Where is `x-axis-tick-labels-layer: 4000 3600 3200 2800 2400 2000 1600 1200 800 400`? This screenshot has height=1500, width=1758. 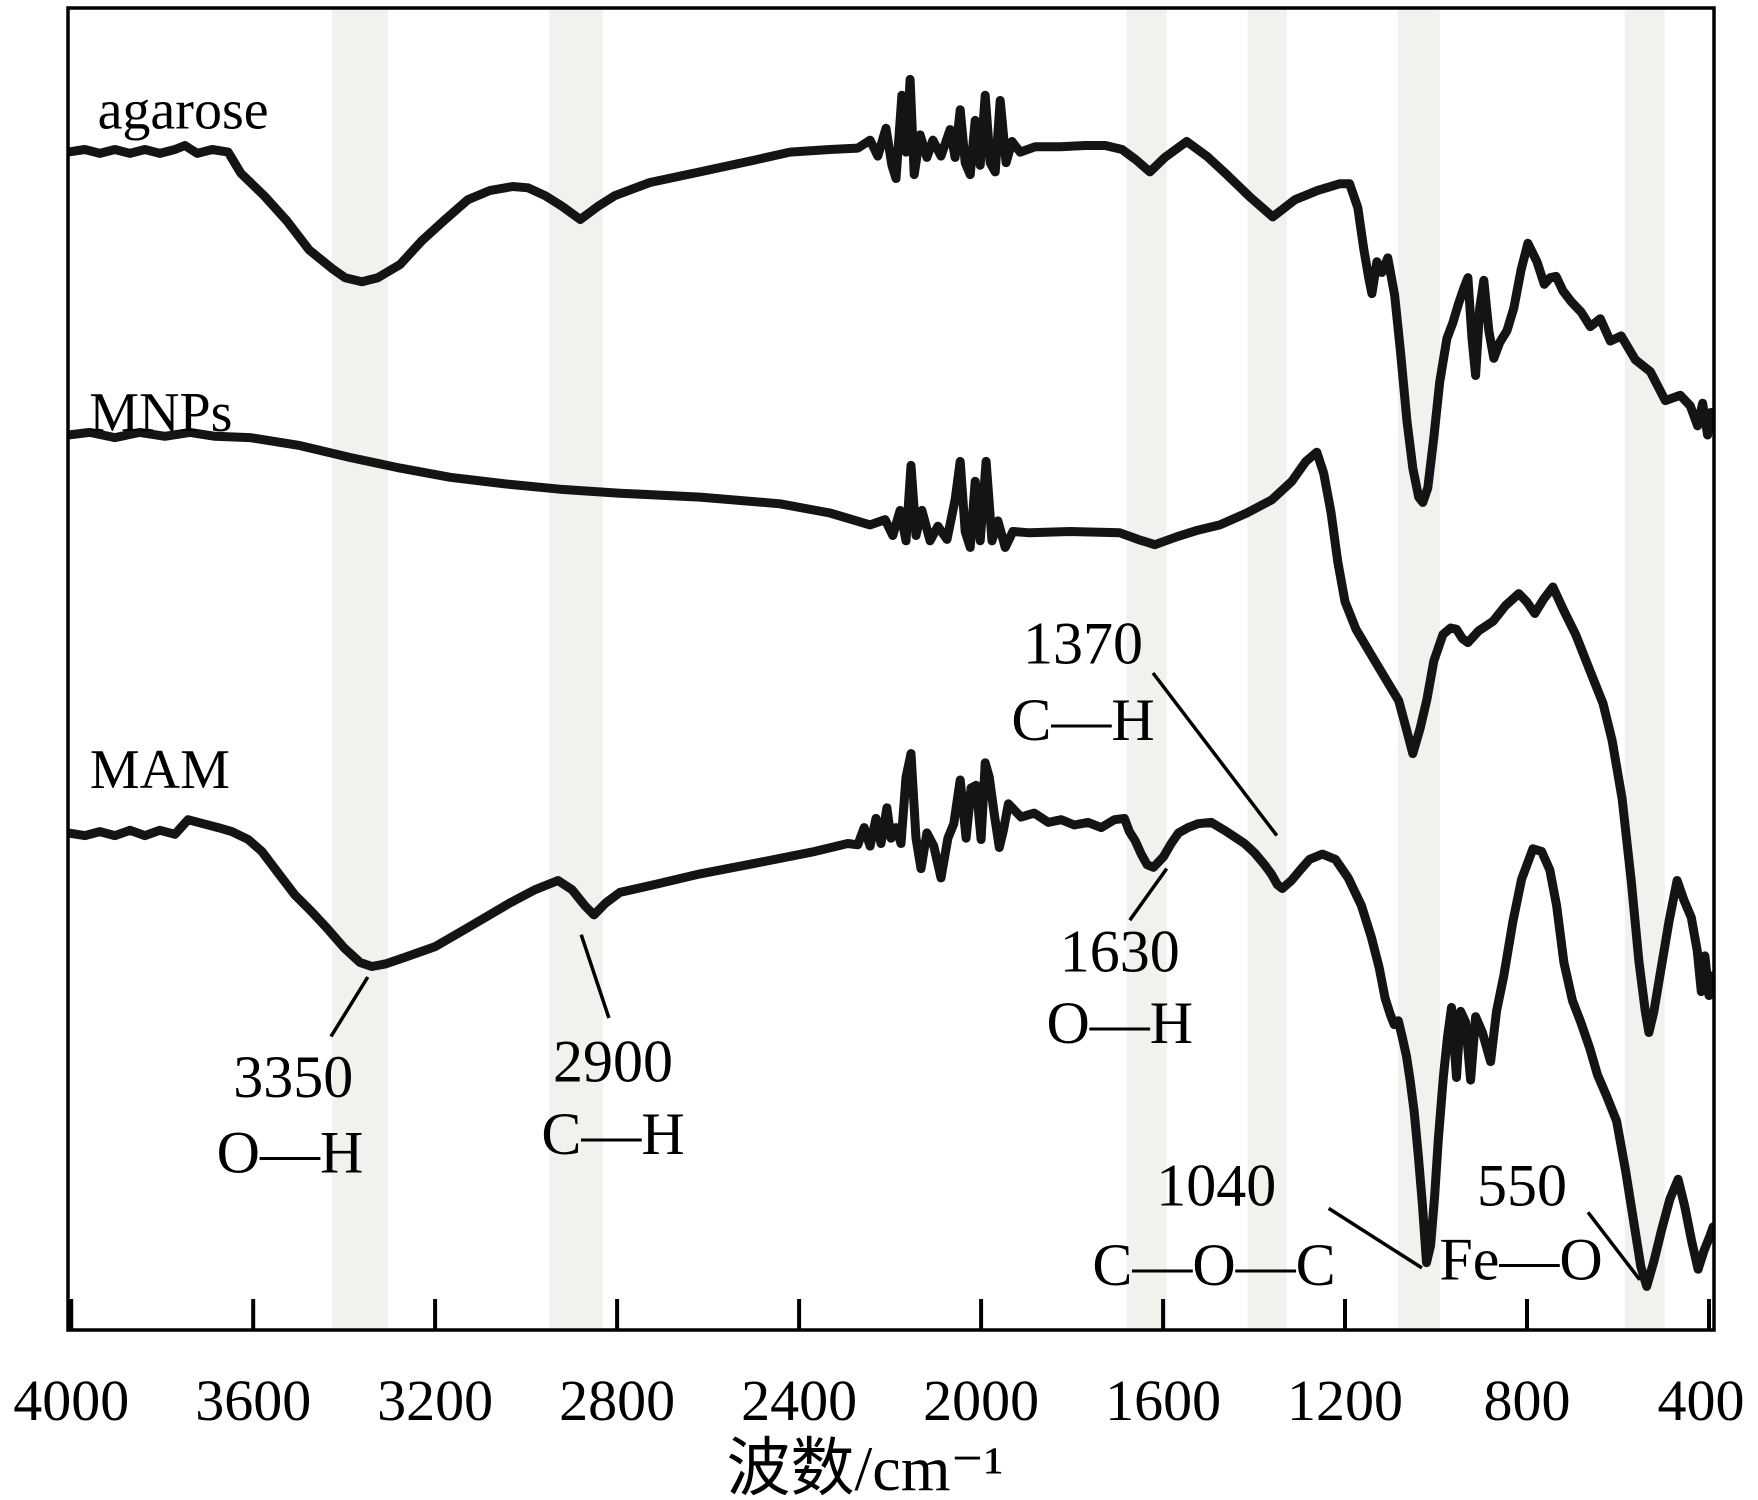 x-axis-tick-labels-layer: 4000 3600 3200 2800 2400 2000 1600 1200 800 400 is located at coordinates (878, 1400).